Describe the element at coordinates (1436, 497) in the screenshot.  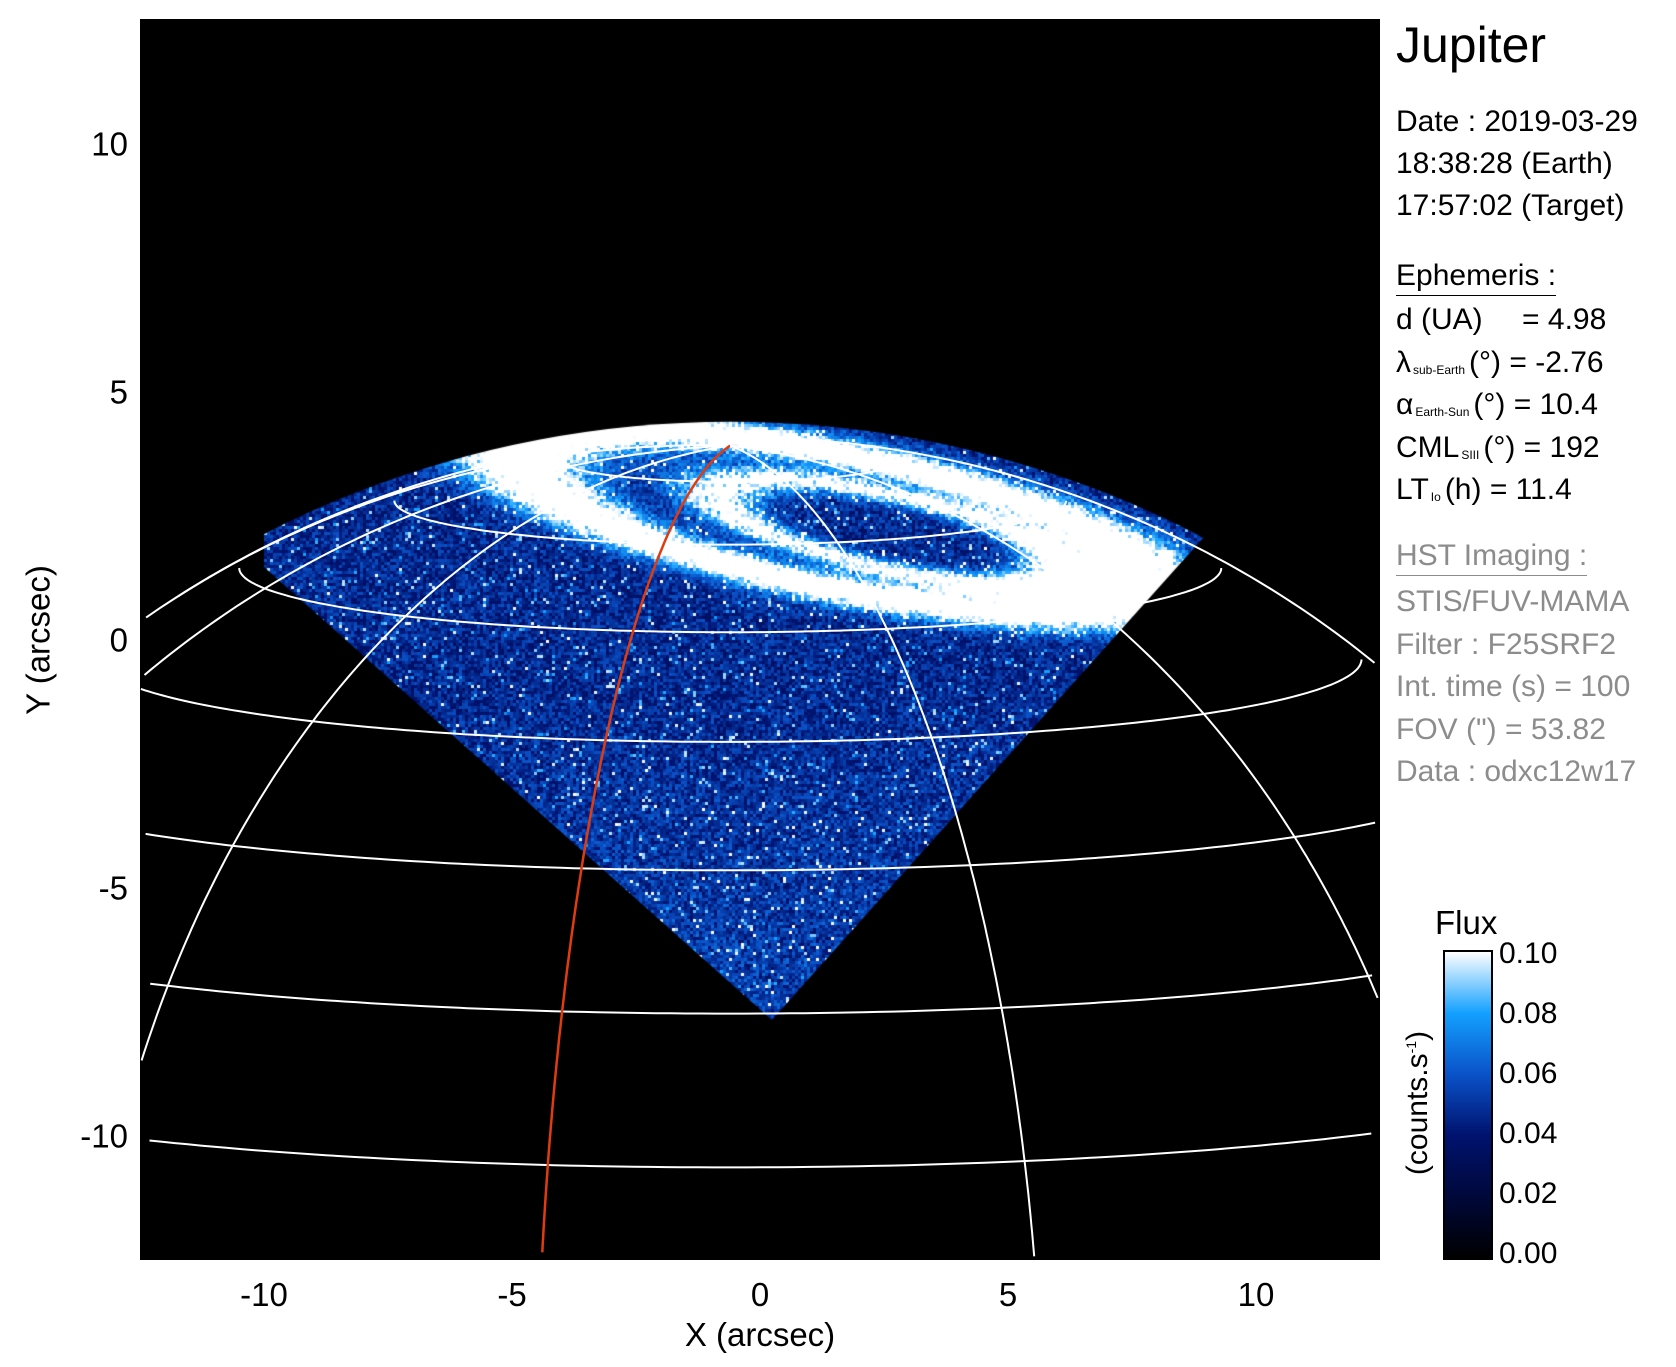
I see `ephemeris-subscript: Io` at that location.